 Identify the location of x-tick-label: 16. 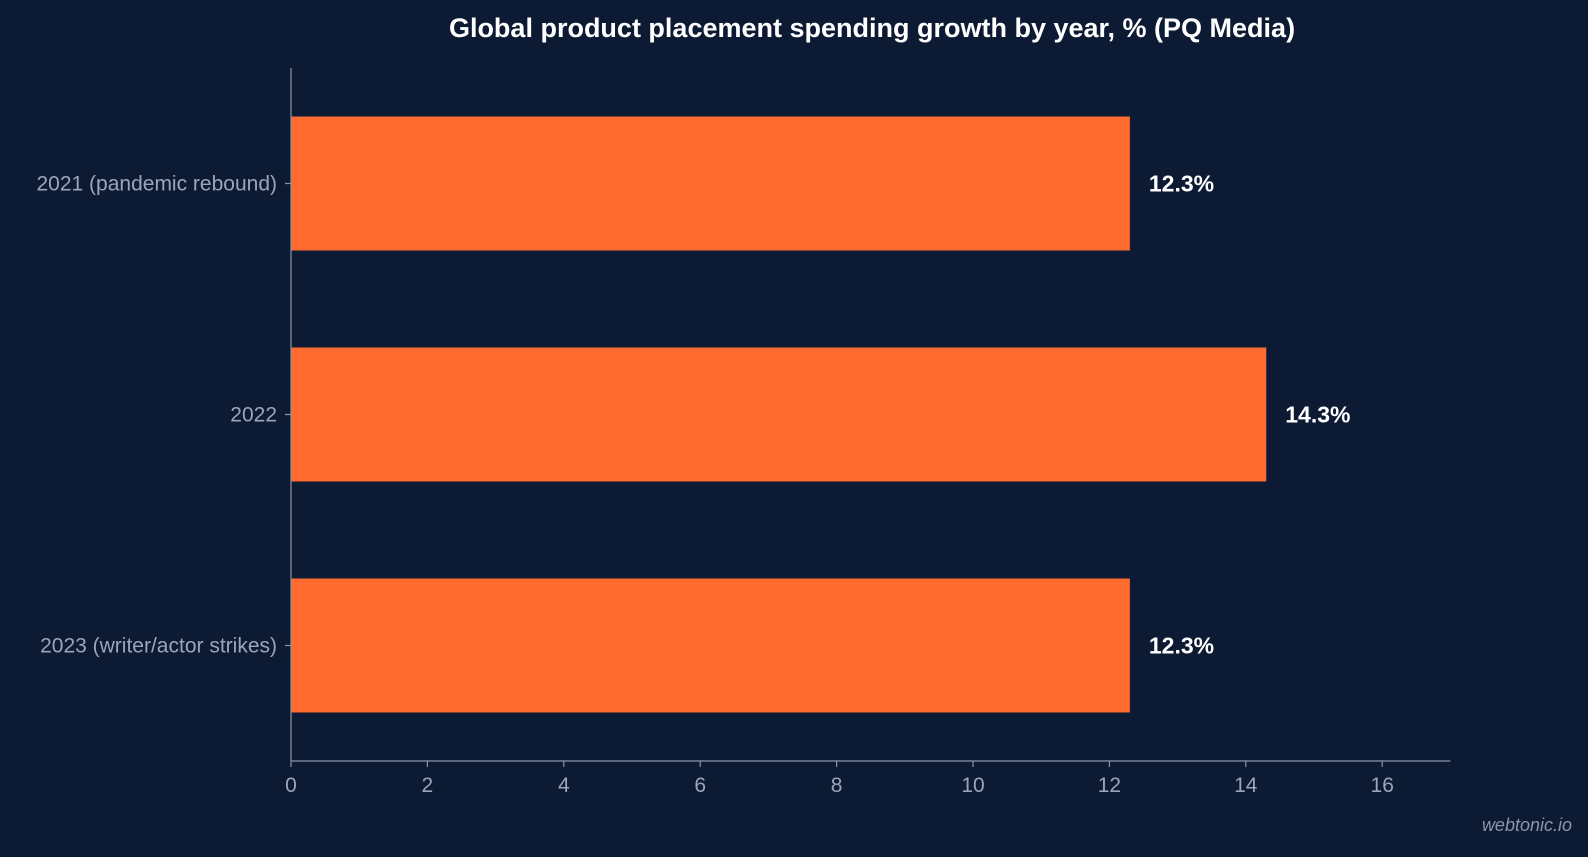
(1382, 785).